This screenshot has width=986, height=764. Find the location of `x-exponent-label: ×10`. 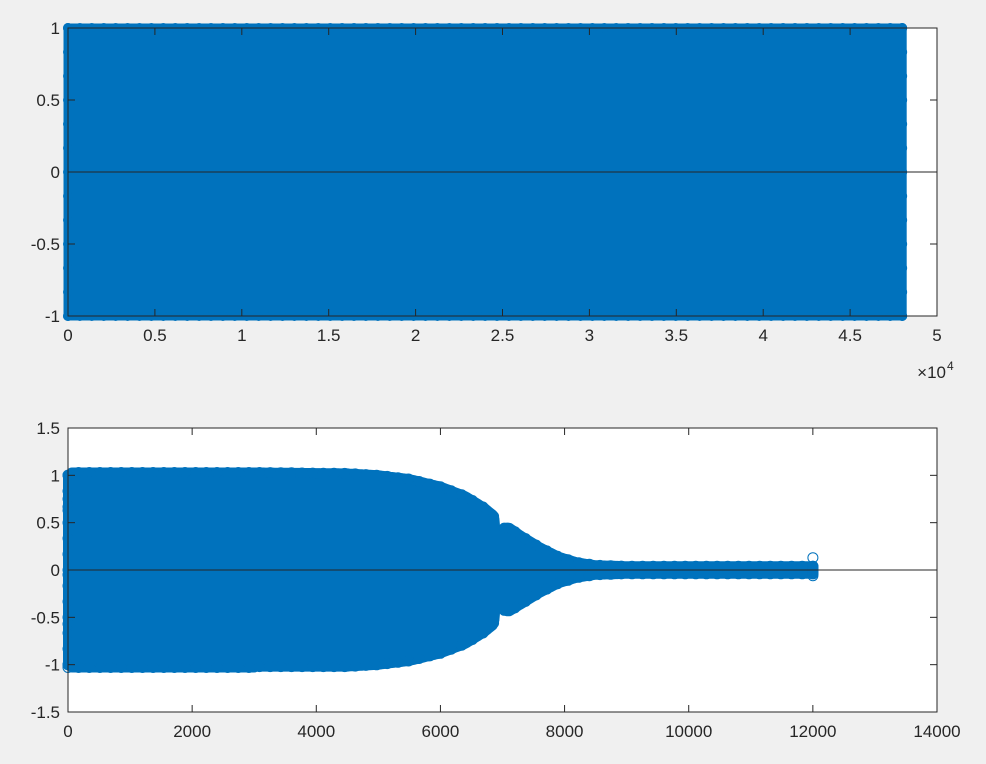

x-exponent-label: ×10 is located at coordinates (931, 372).